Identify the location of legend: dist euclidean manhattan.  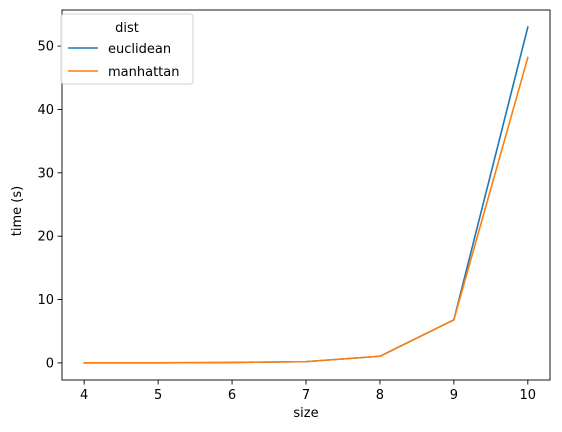
(127, 49).